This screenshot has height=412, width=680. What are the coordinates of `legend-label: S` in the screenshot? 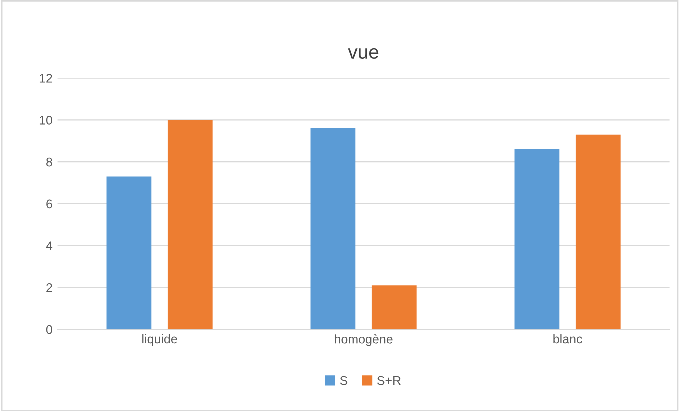 It's located at (344, 381).